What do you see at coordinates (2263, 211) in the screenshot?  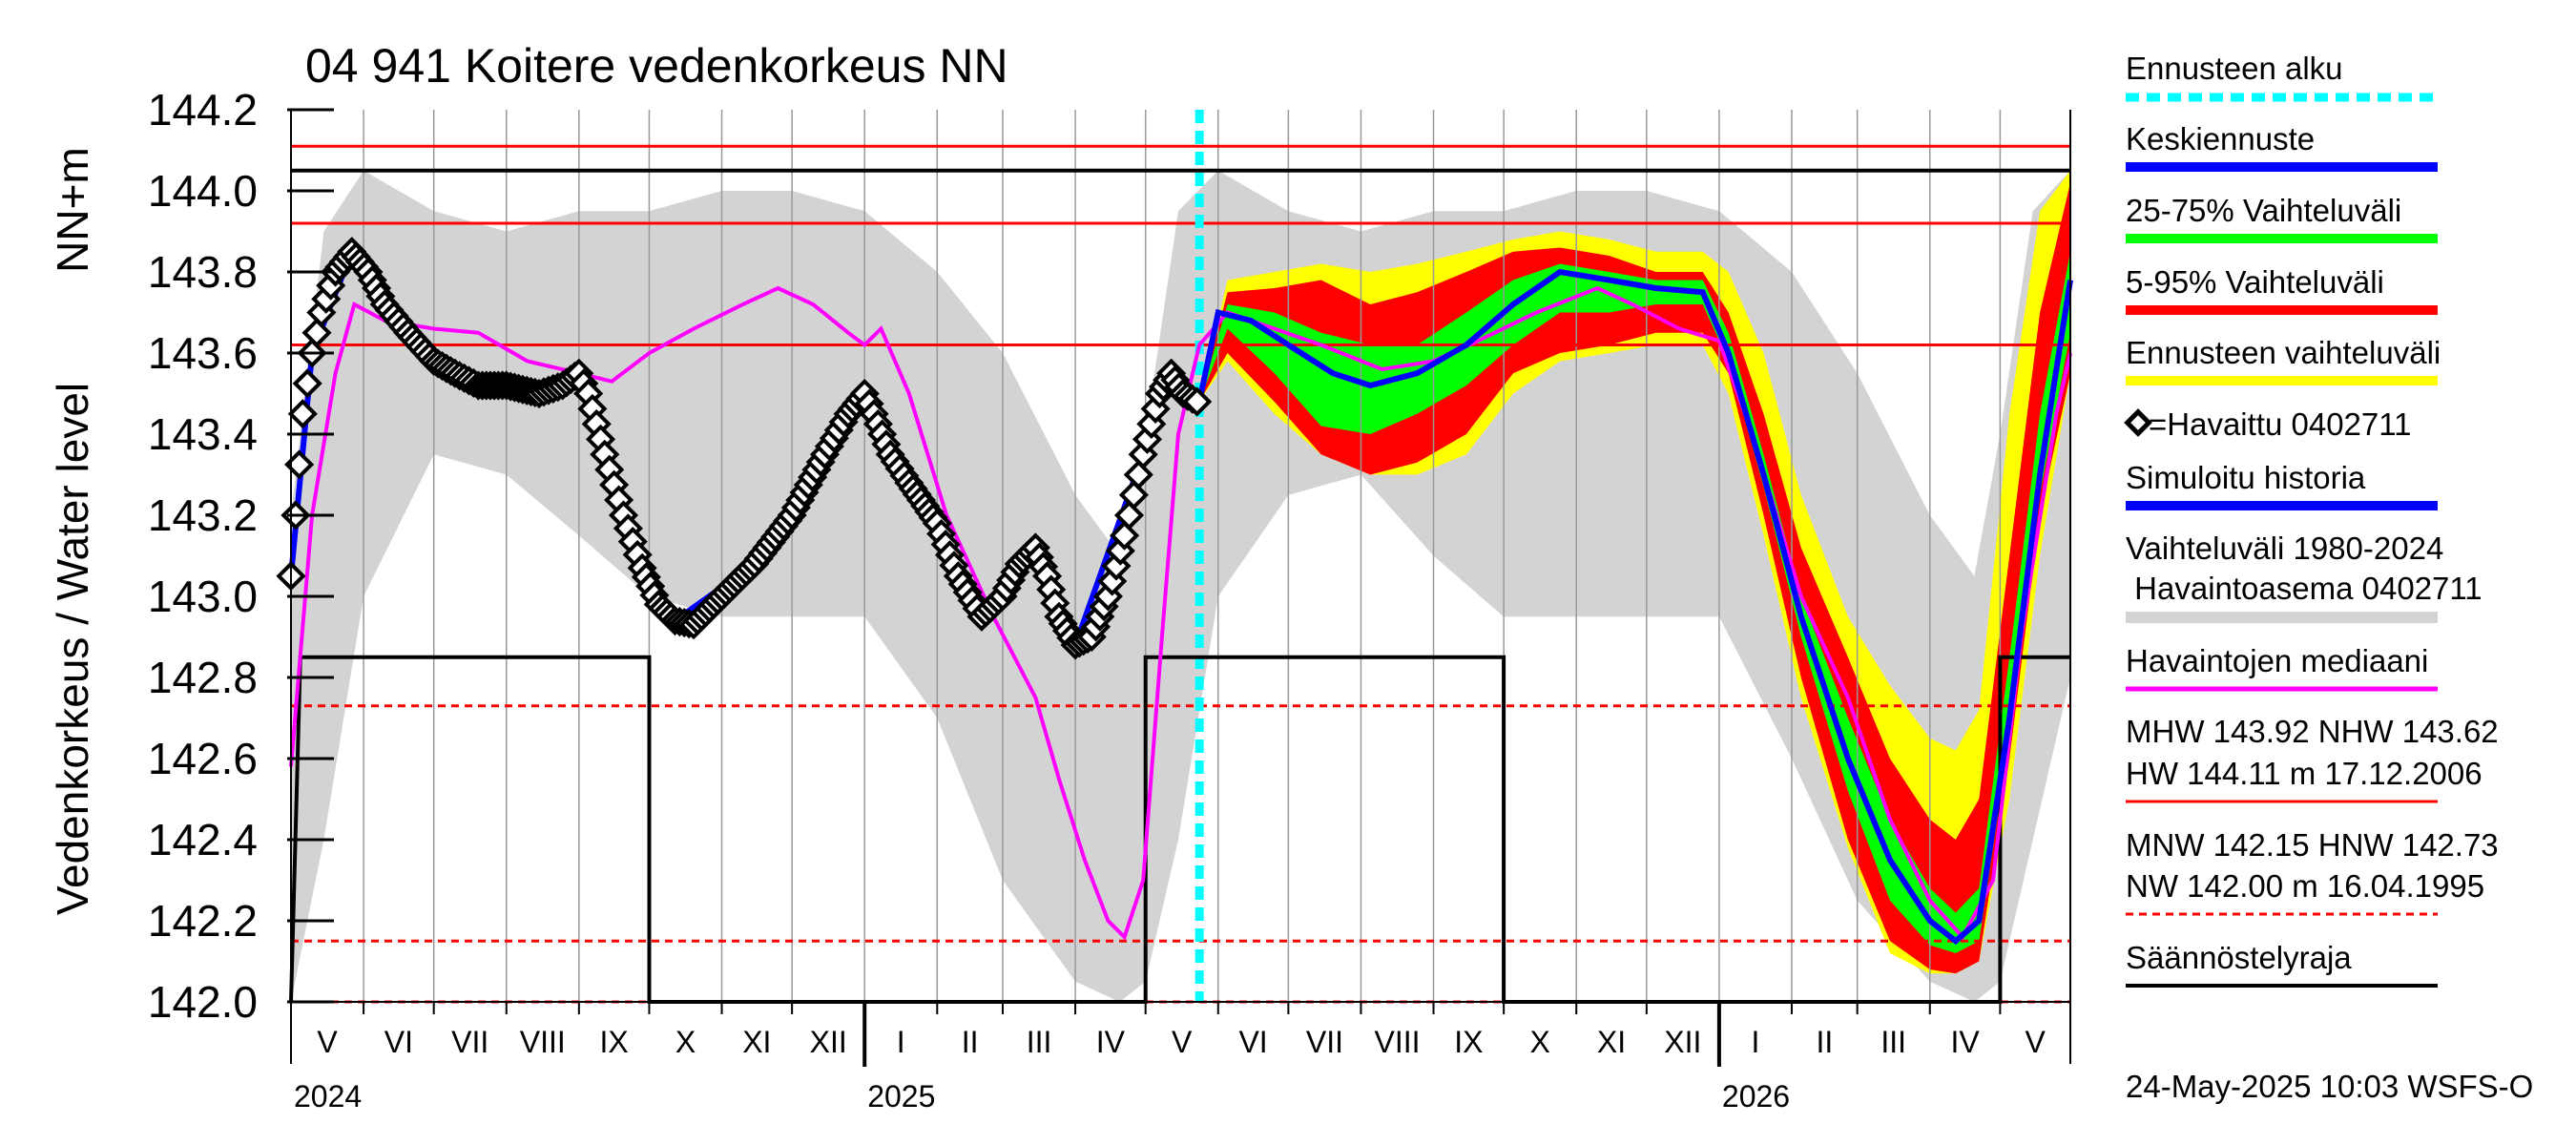 I see `legend-band-25-75-label: 25-75% Vaihteluväli` at bounding box center [2263, 211].